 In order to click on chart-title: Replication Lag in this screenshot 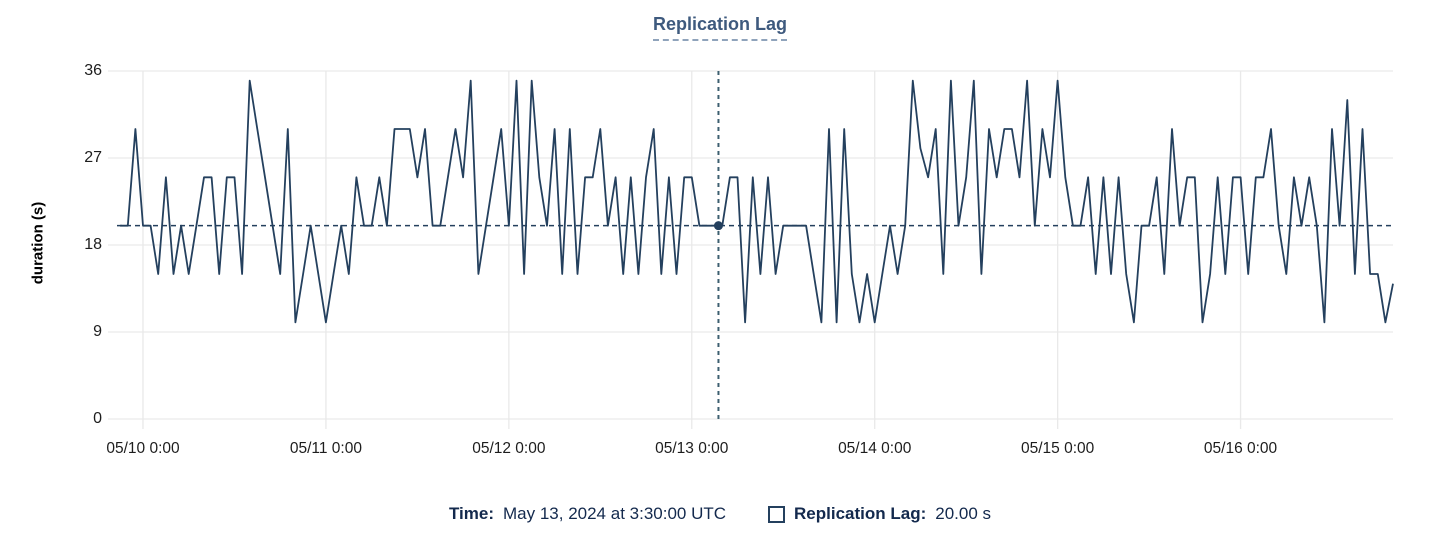, I will do `click(719, 27)`.